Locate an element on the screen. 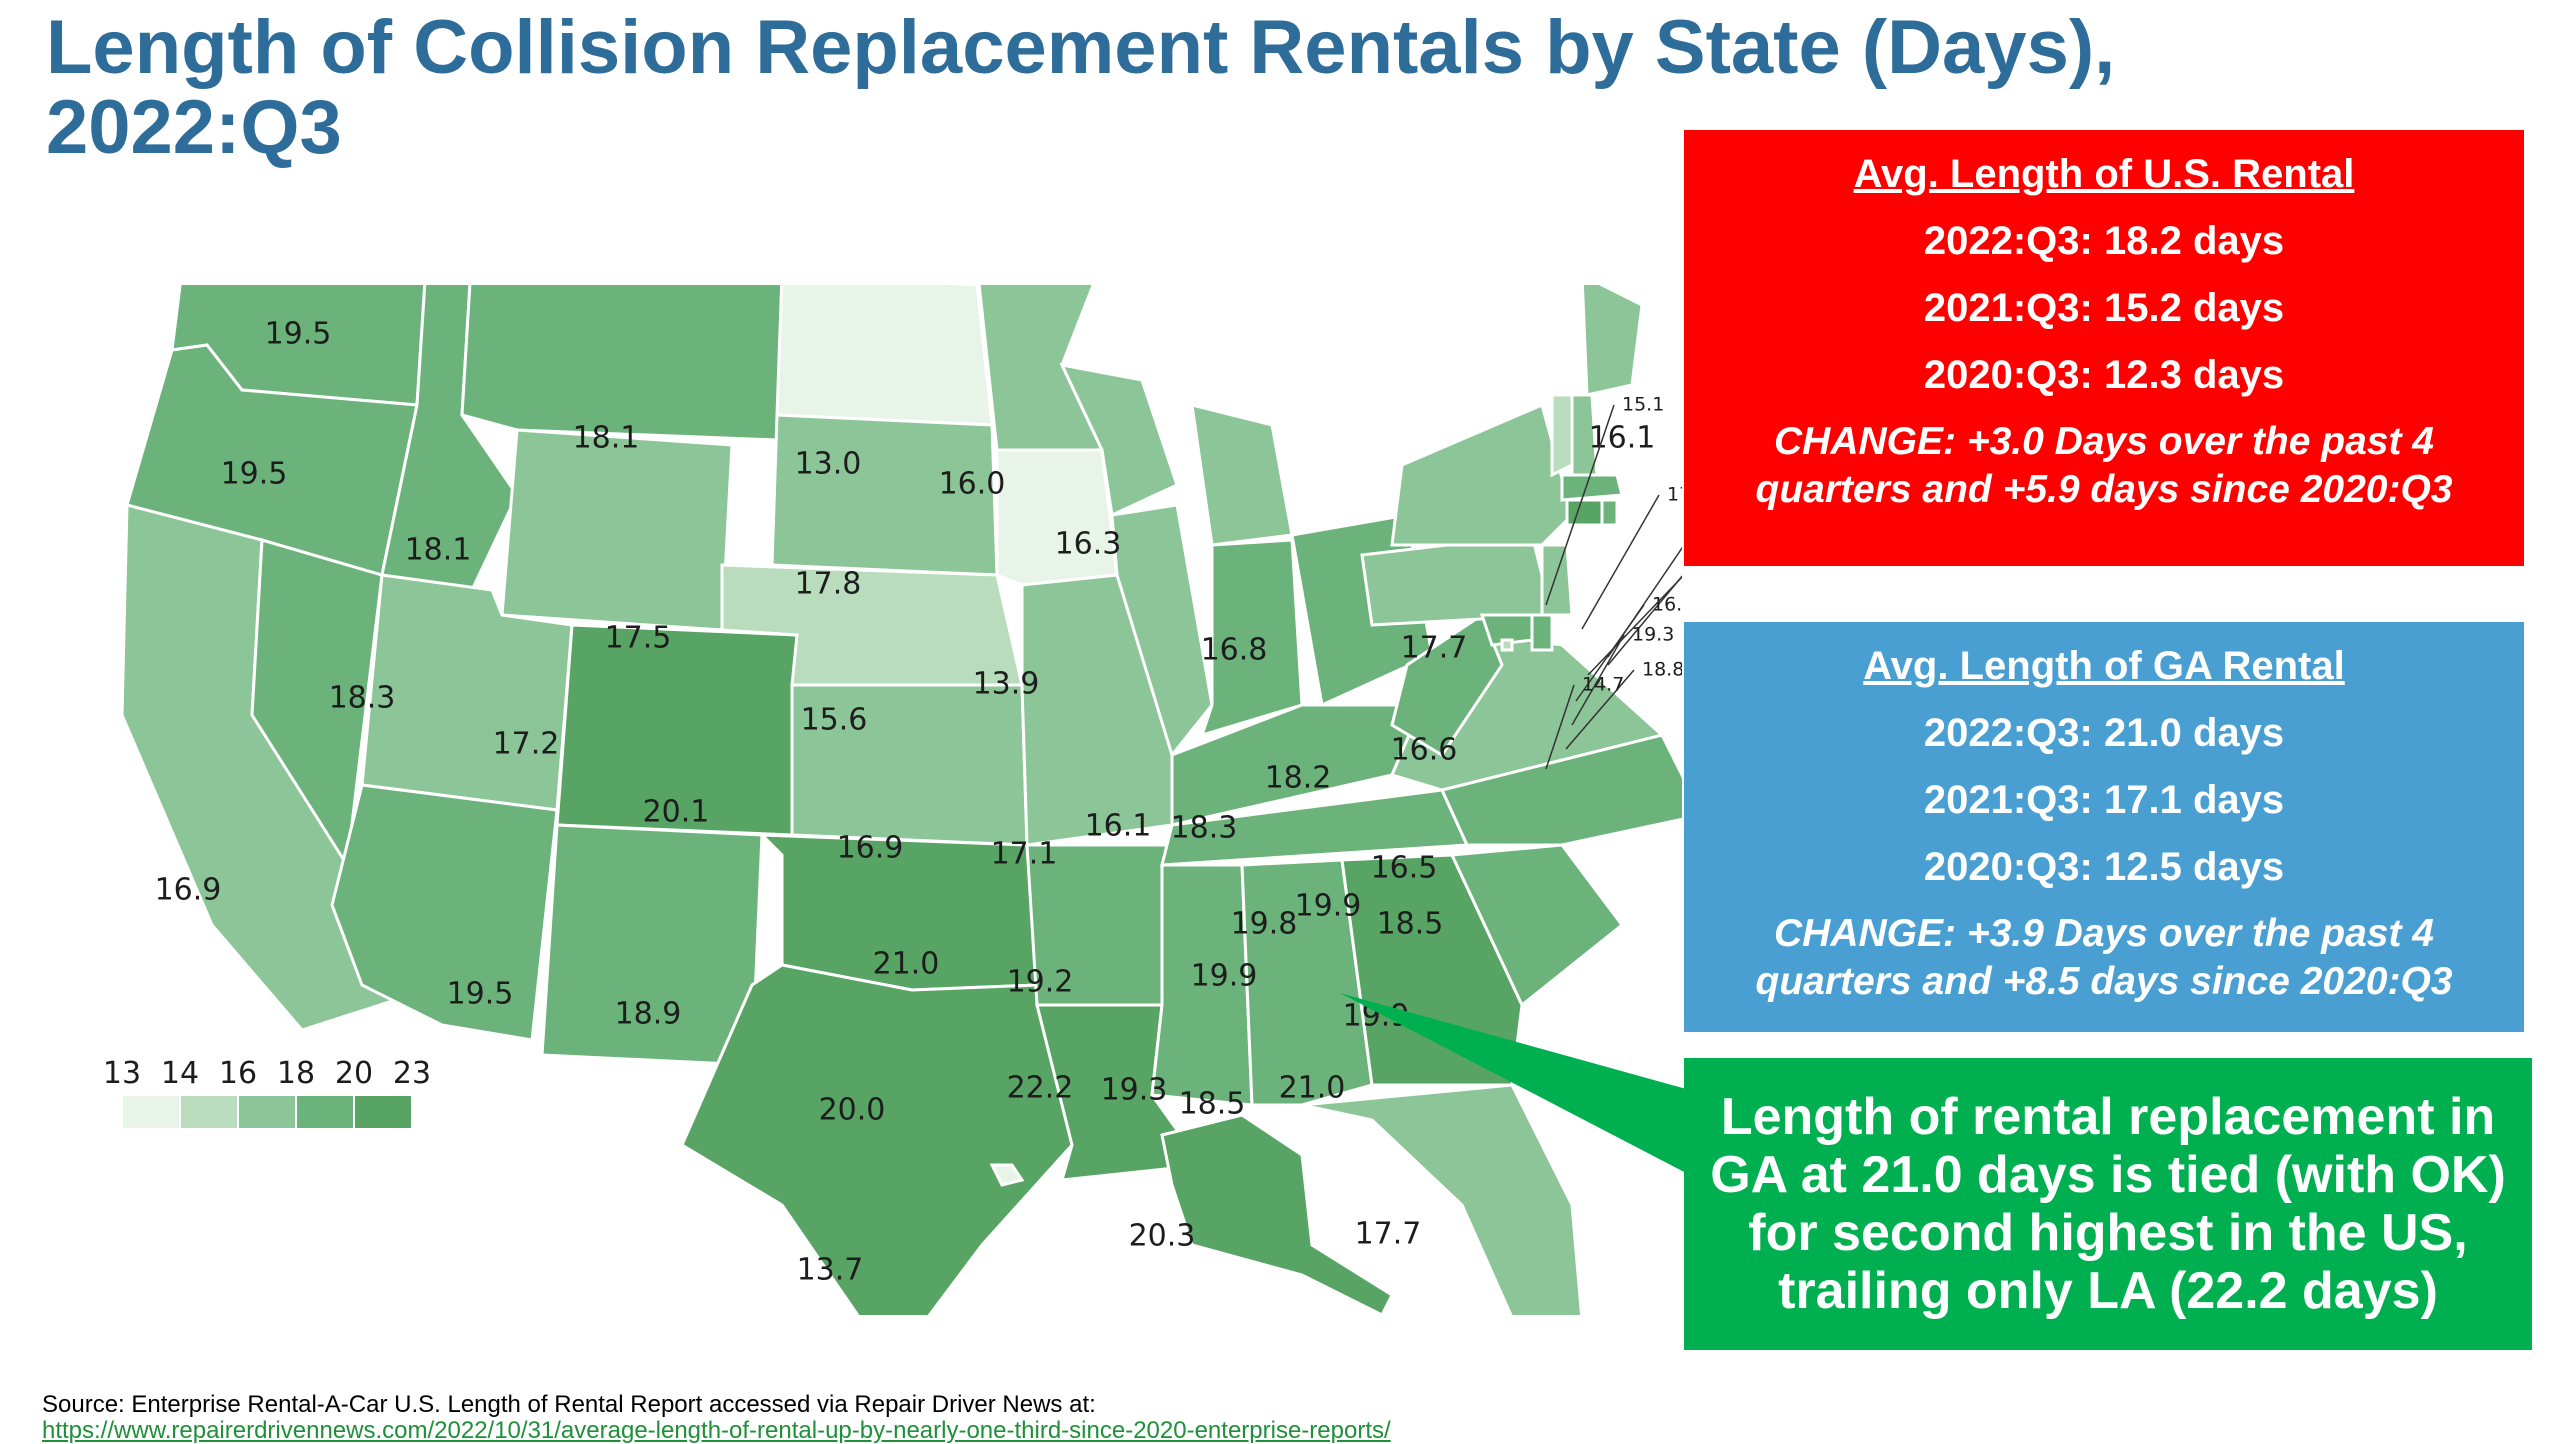 The height and width of the screenshot is (1444, 2560). us-box-heading: Avg. Length of U.S. Rental is located at coordinates (2104, 174).